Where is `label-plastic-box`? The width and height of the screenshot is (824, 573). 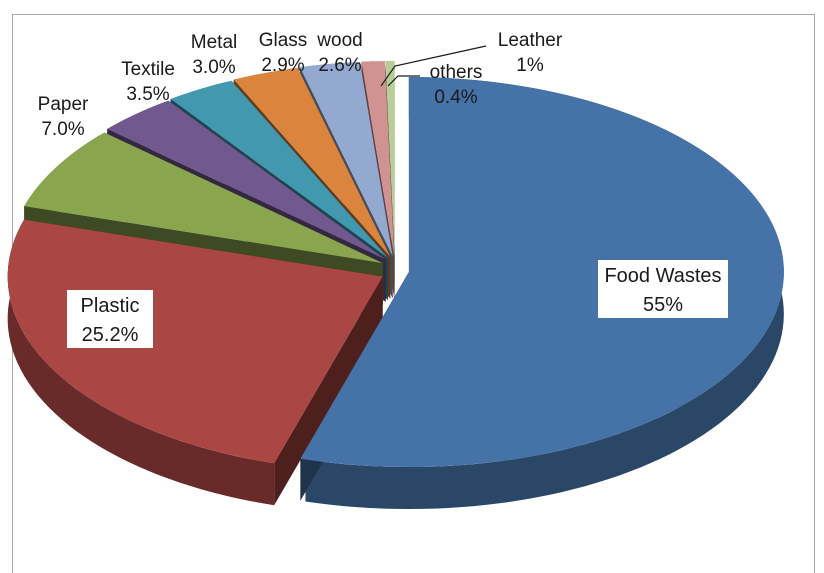
label-plastic-box is located at coordinates (110, 319).